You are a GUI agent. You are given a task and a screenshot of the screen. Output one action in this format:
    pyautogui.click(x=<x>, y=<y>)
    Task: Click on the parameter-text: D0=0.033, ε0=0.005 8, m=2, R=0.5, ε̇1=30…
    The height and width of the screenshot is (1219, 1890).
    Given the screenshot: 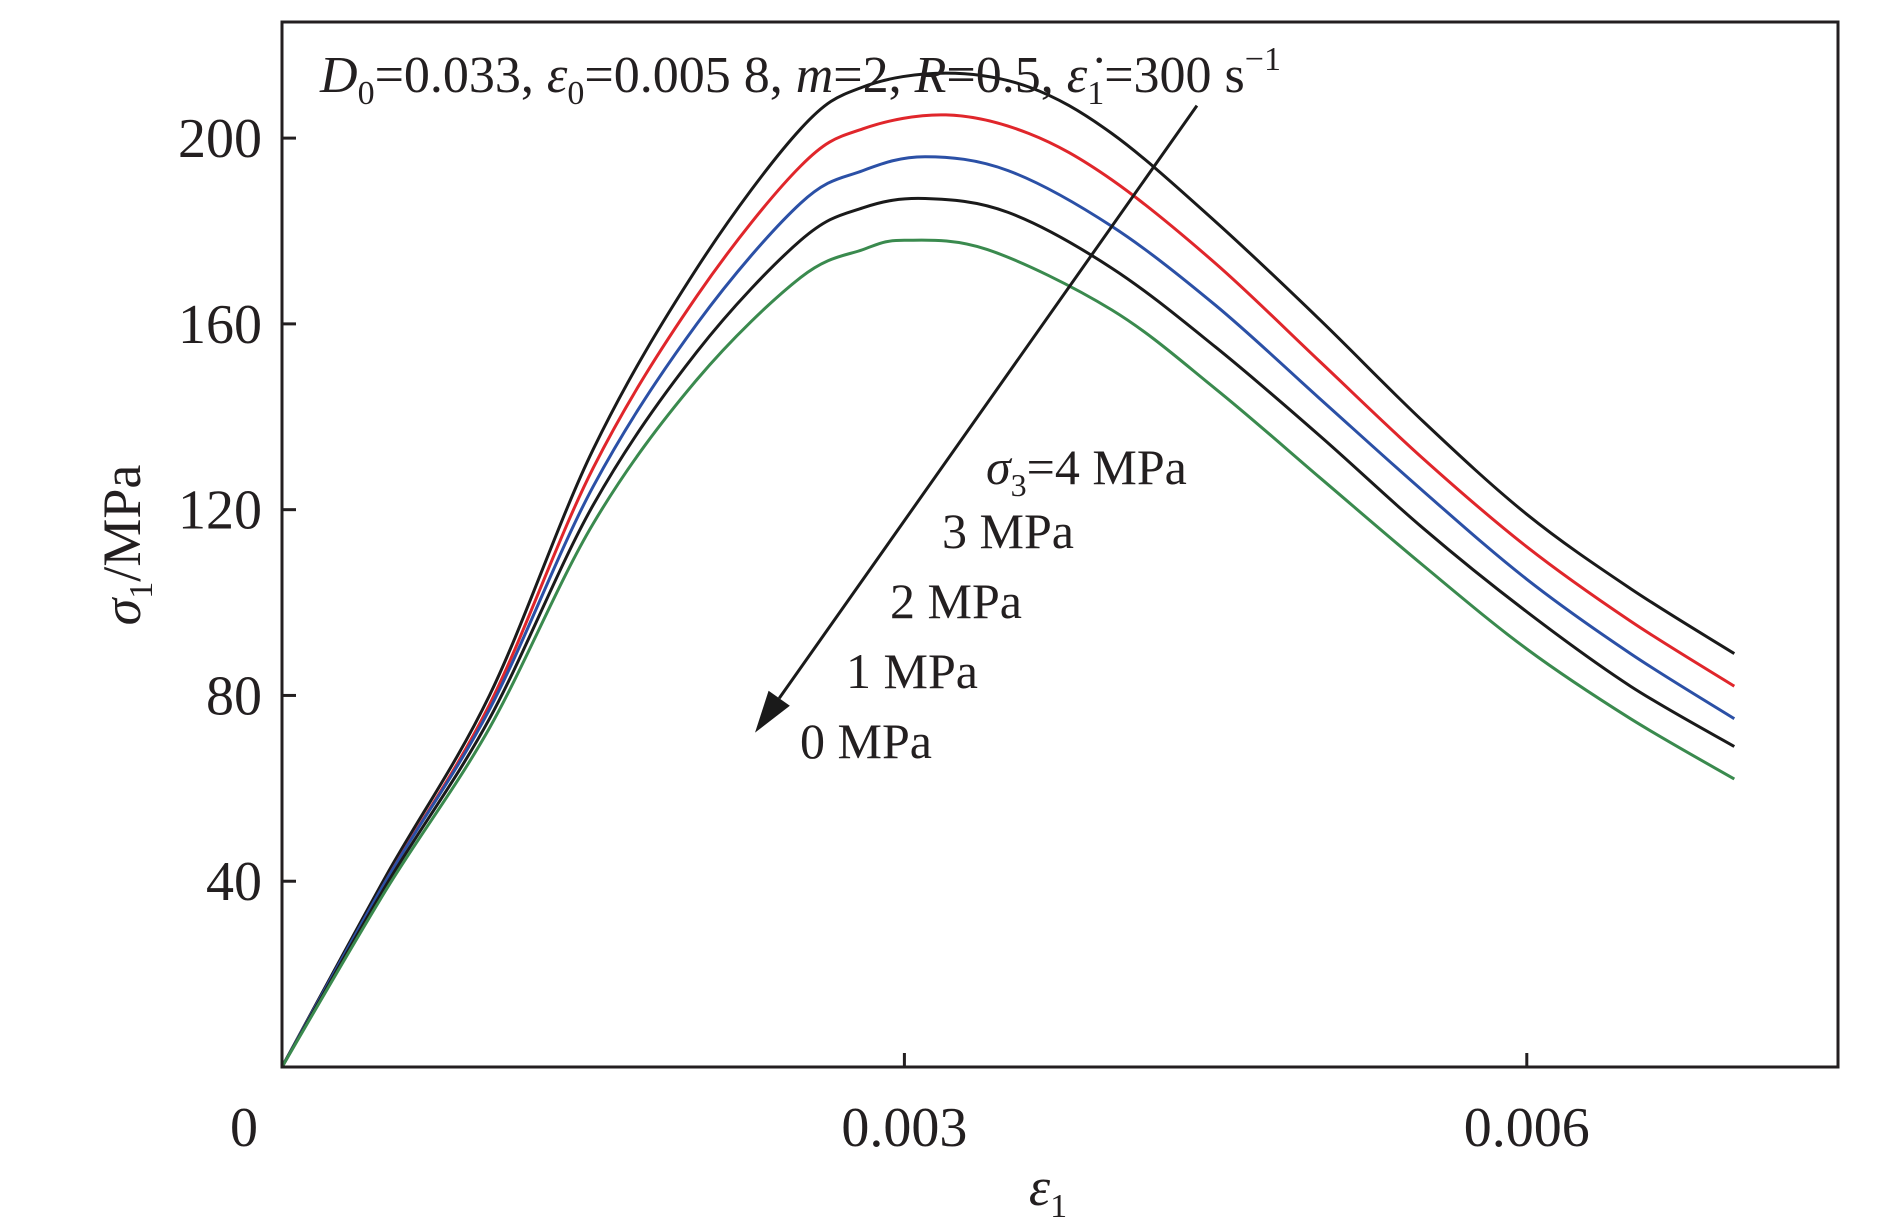 What is the action you would take?
    pyautogui.click(x=800, y=76)
    